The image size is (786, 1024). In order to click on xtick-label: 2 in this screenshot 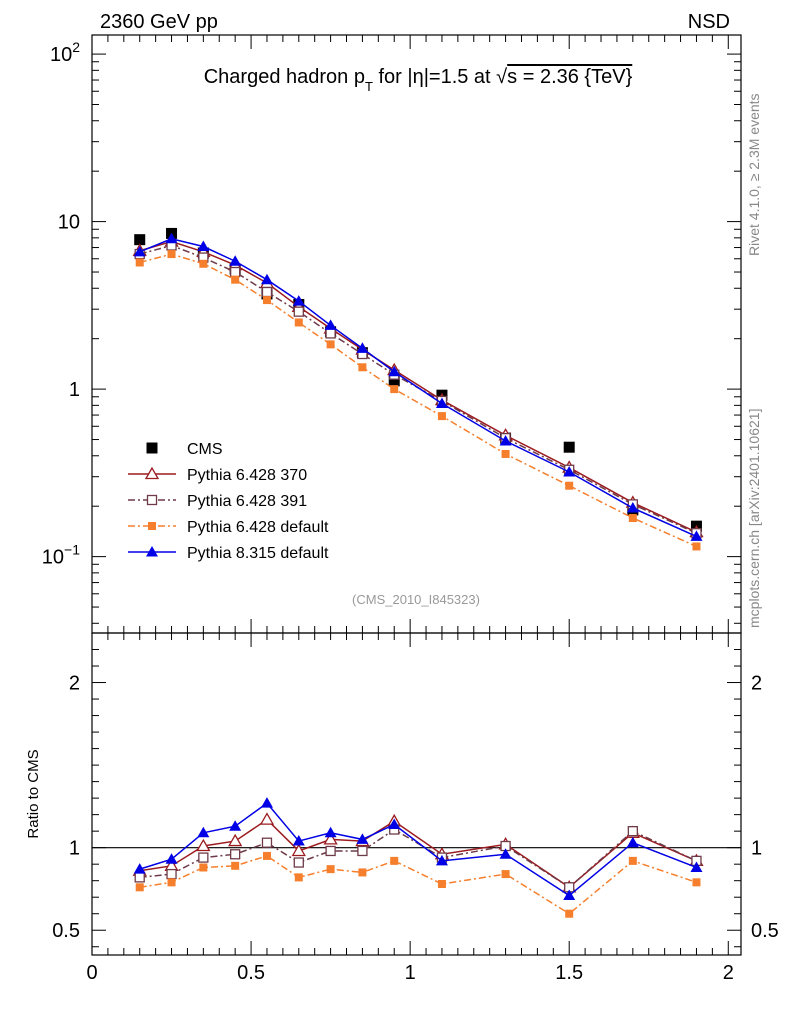, I will do `click(728, 973)`.